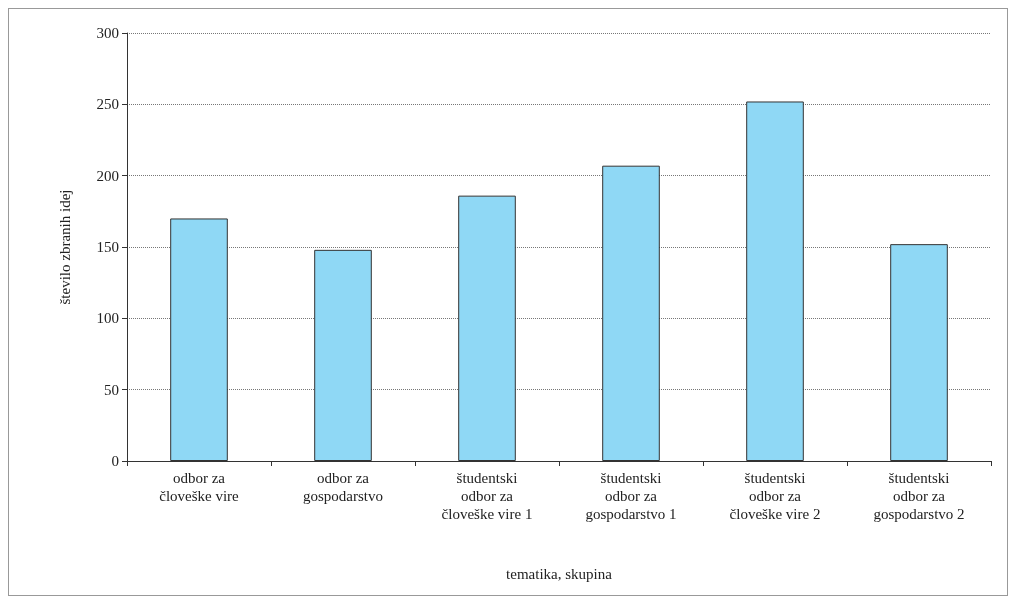  I want to click on x-tick-label: študentski odbor za gospodarstvo 1, so click(631, 496).